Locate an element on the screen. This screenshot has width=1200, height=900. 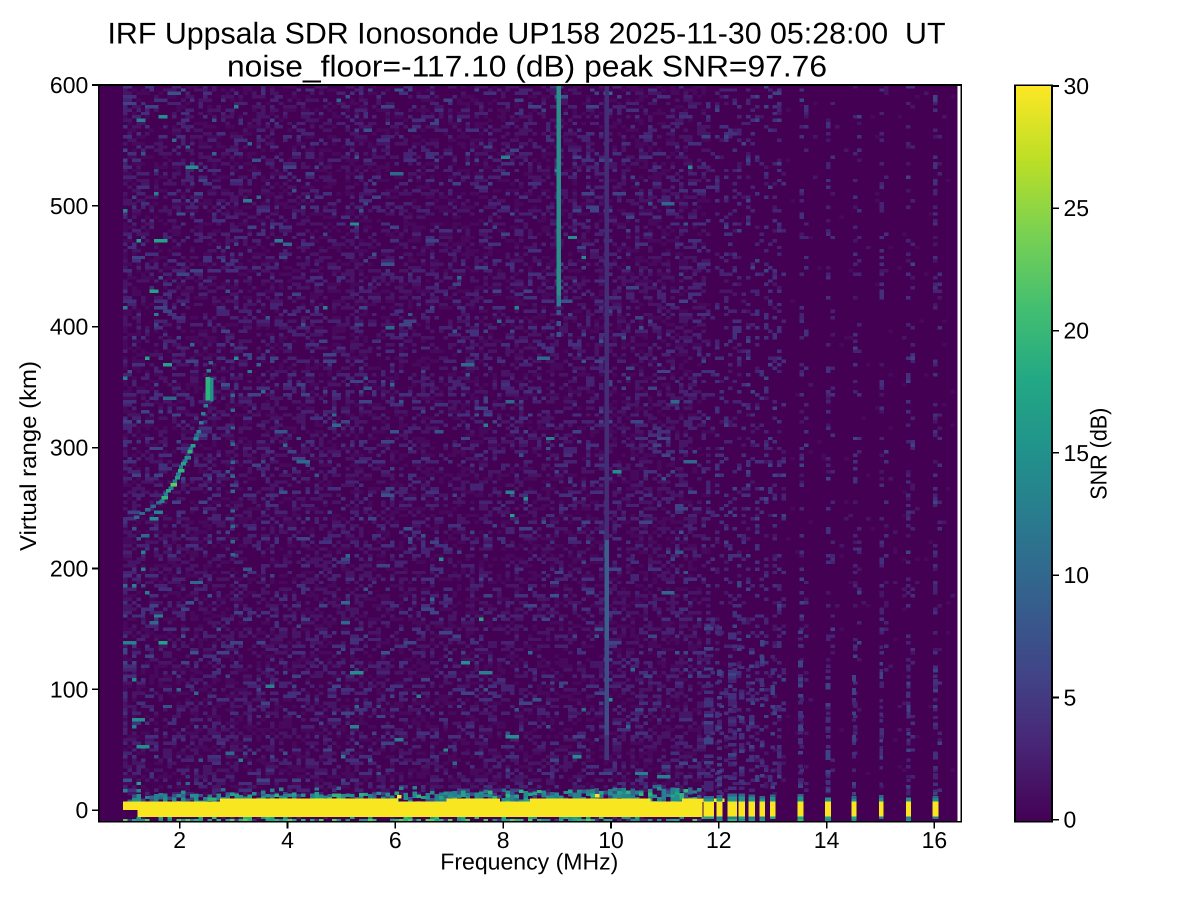
svg-text:noise_floor=-117.10 (dB) peak: noise_floor=-117.10 (dB) peak SNR=97.76 is located at coordinates (527, 67).